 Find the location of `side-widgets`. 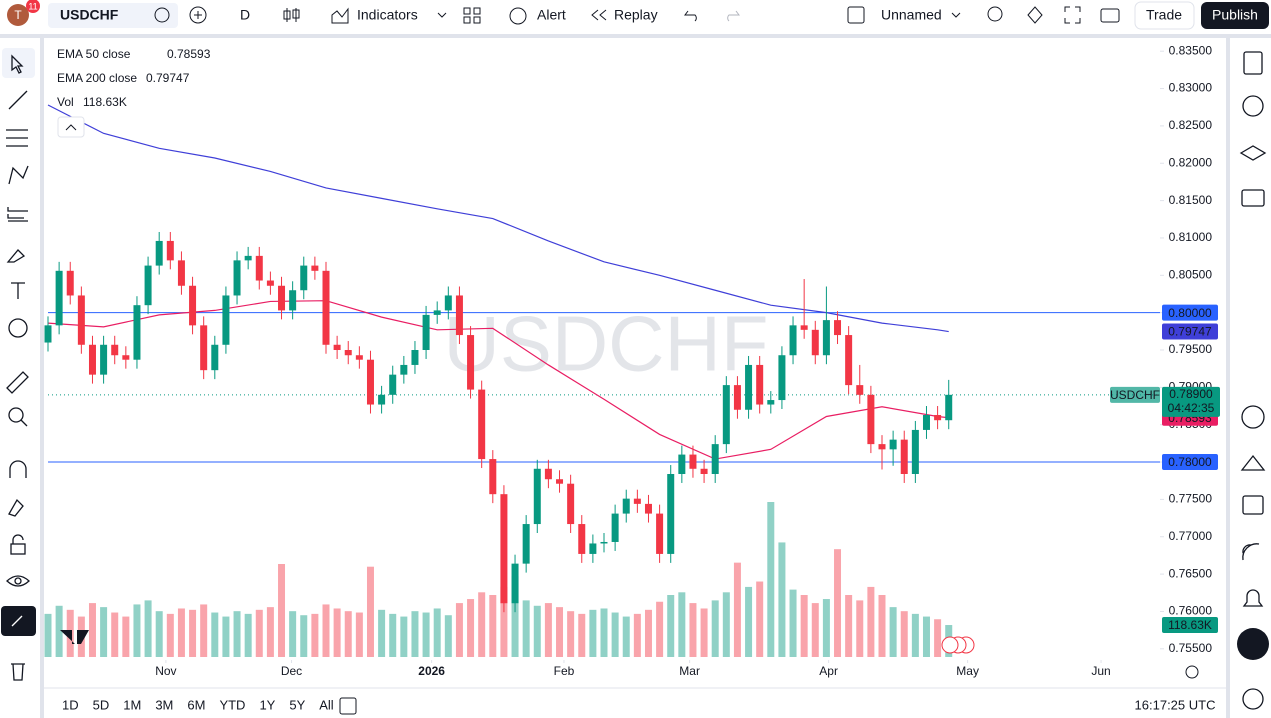

side-widgets is located at coordinates (1253, 380).